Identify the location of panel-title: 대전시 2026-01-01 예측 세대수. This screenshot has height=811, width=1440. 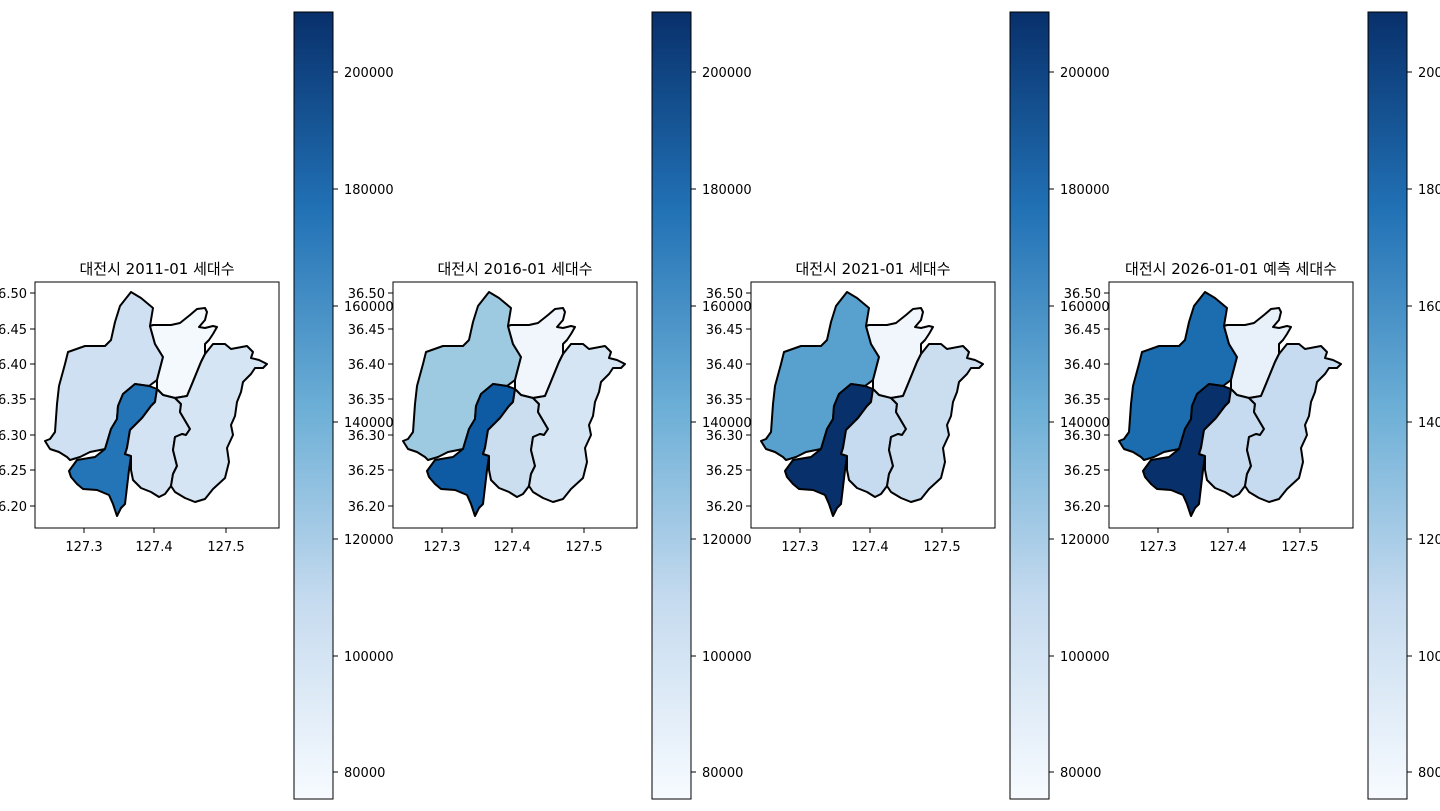
(1231, 269).